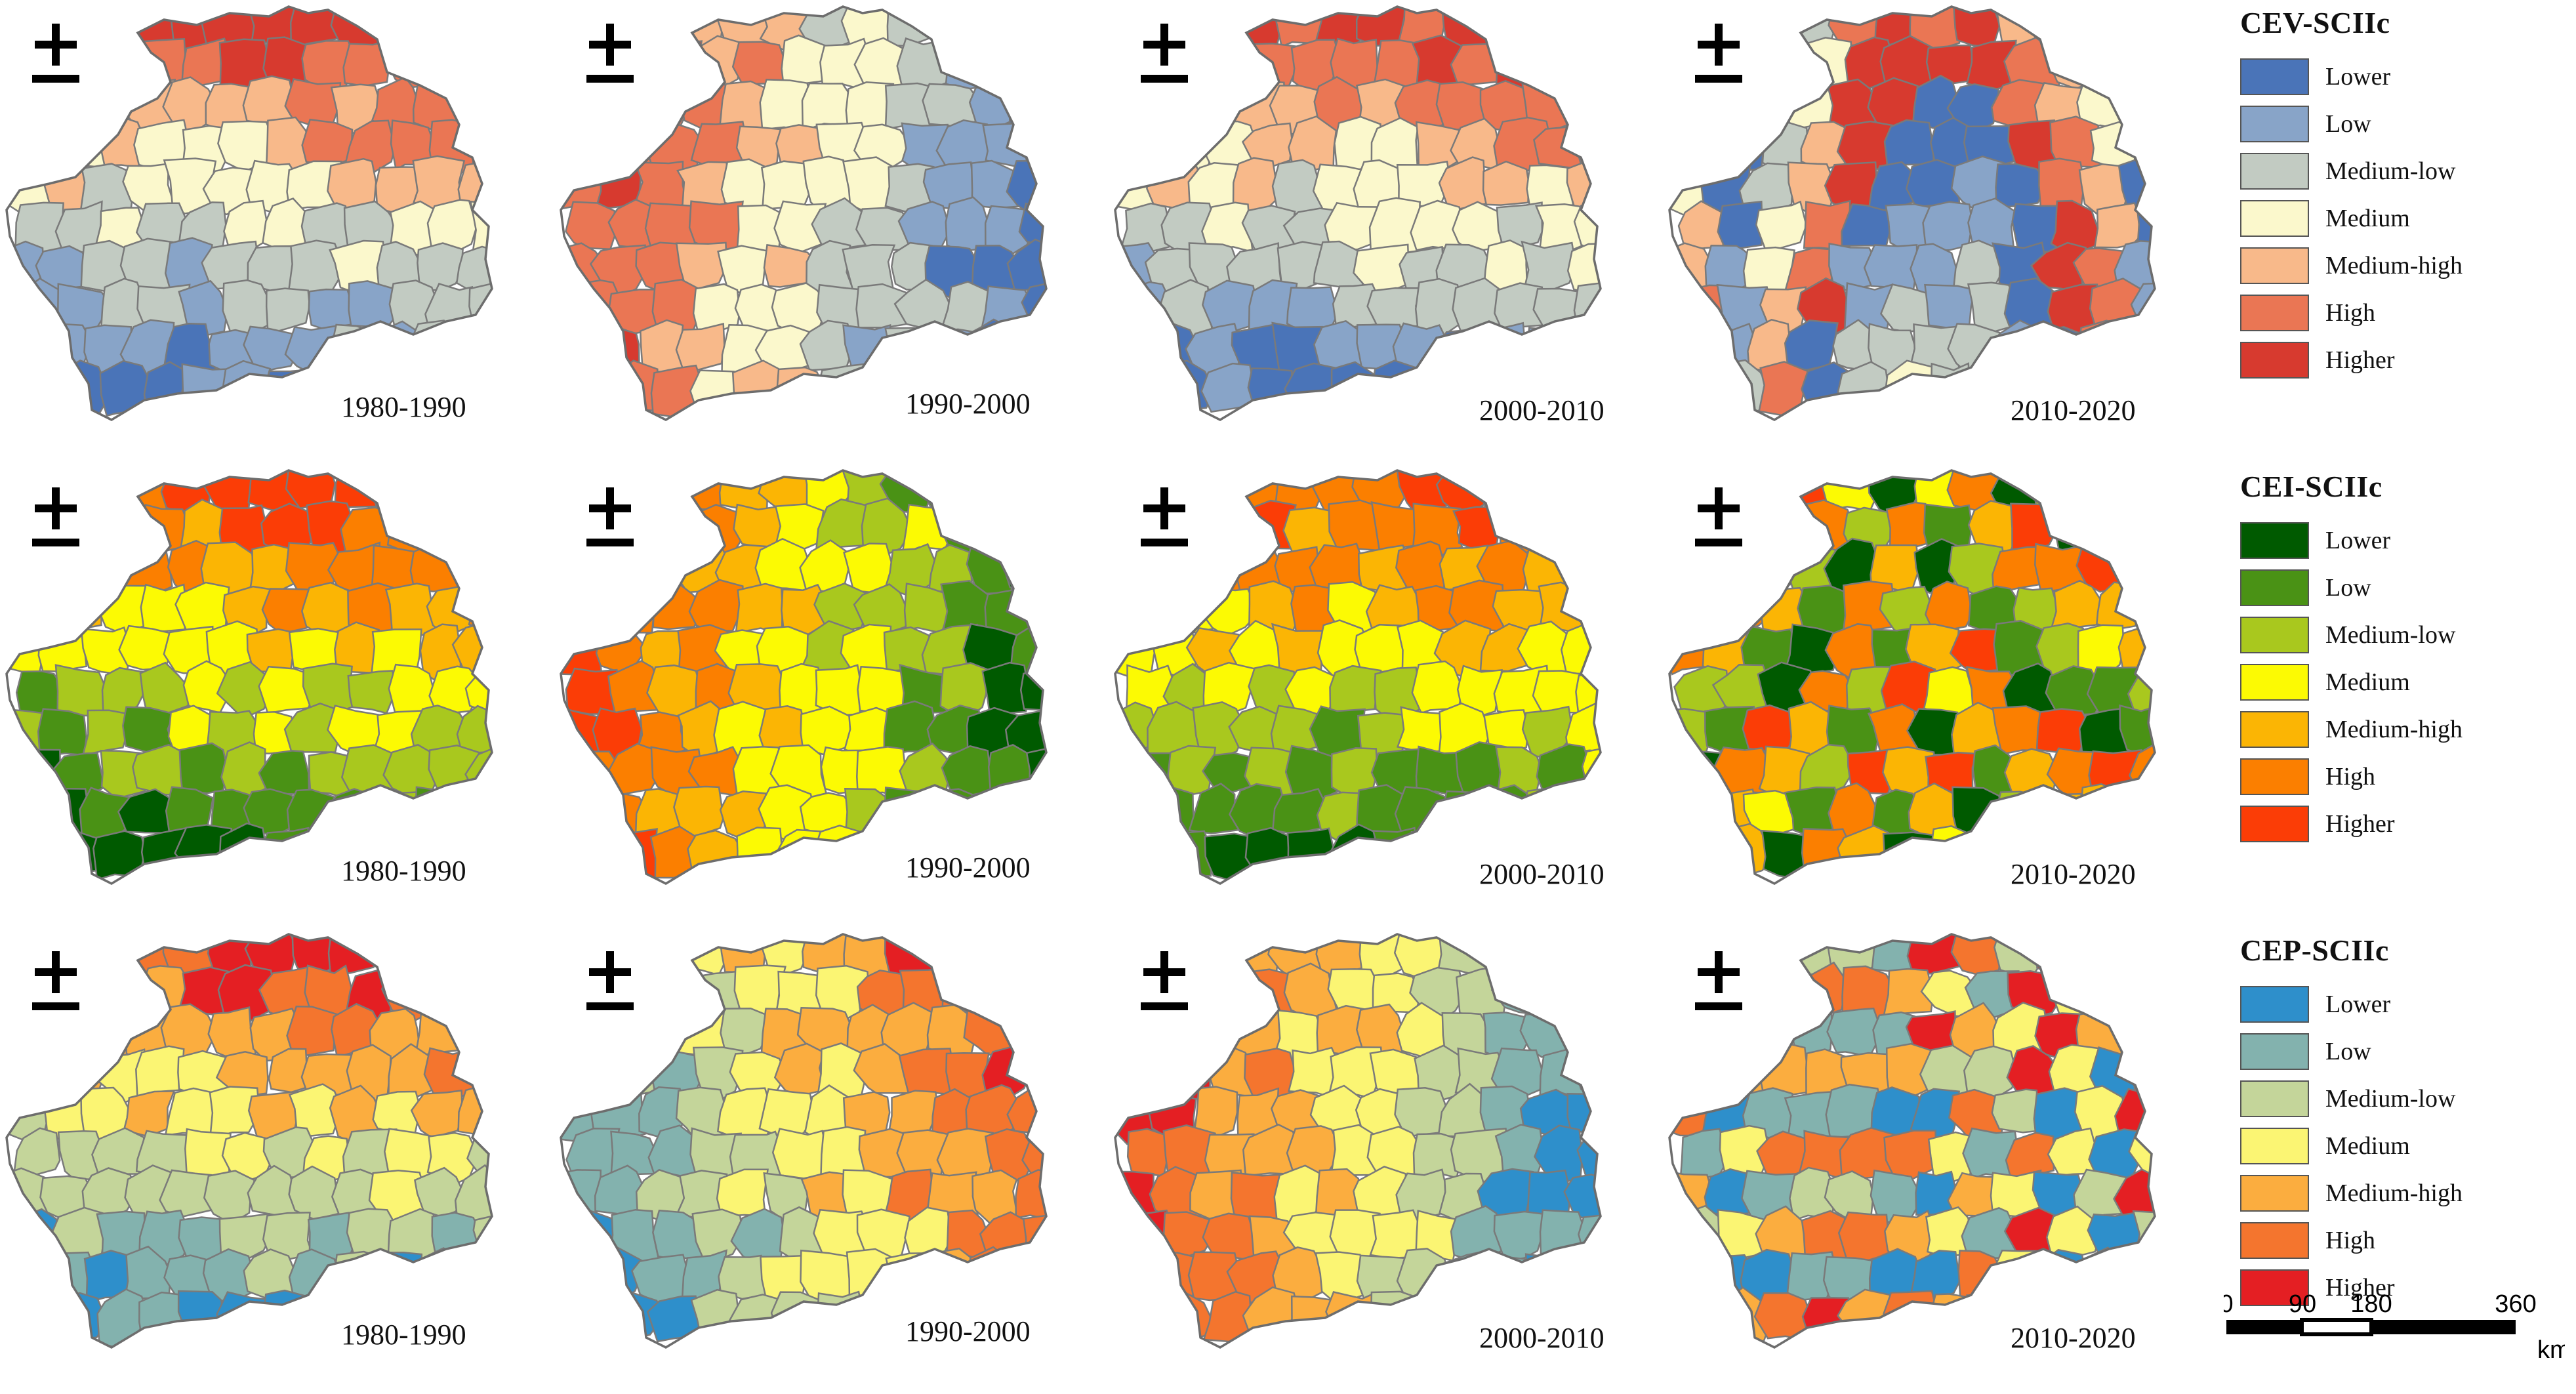 Image resolution: width=2576 pixels, height=1394 pixels. I want to click on legend-title: CEI-SCIIc, so click(2311, 486).